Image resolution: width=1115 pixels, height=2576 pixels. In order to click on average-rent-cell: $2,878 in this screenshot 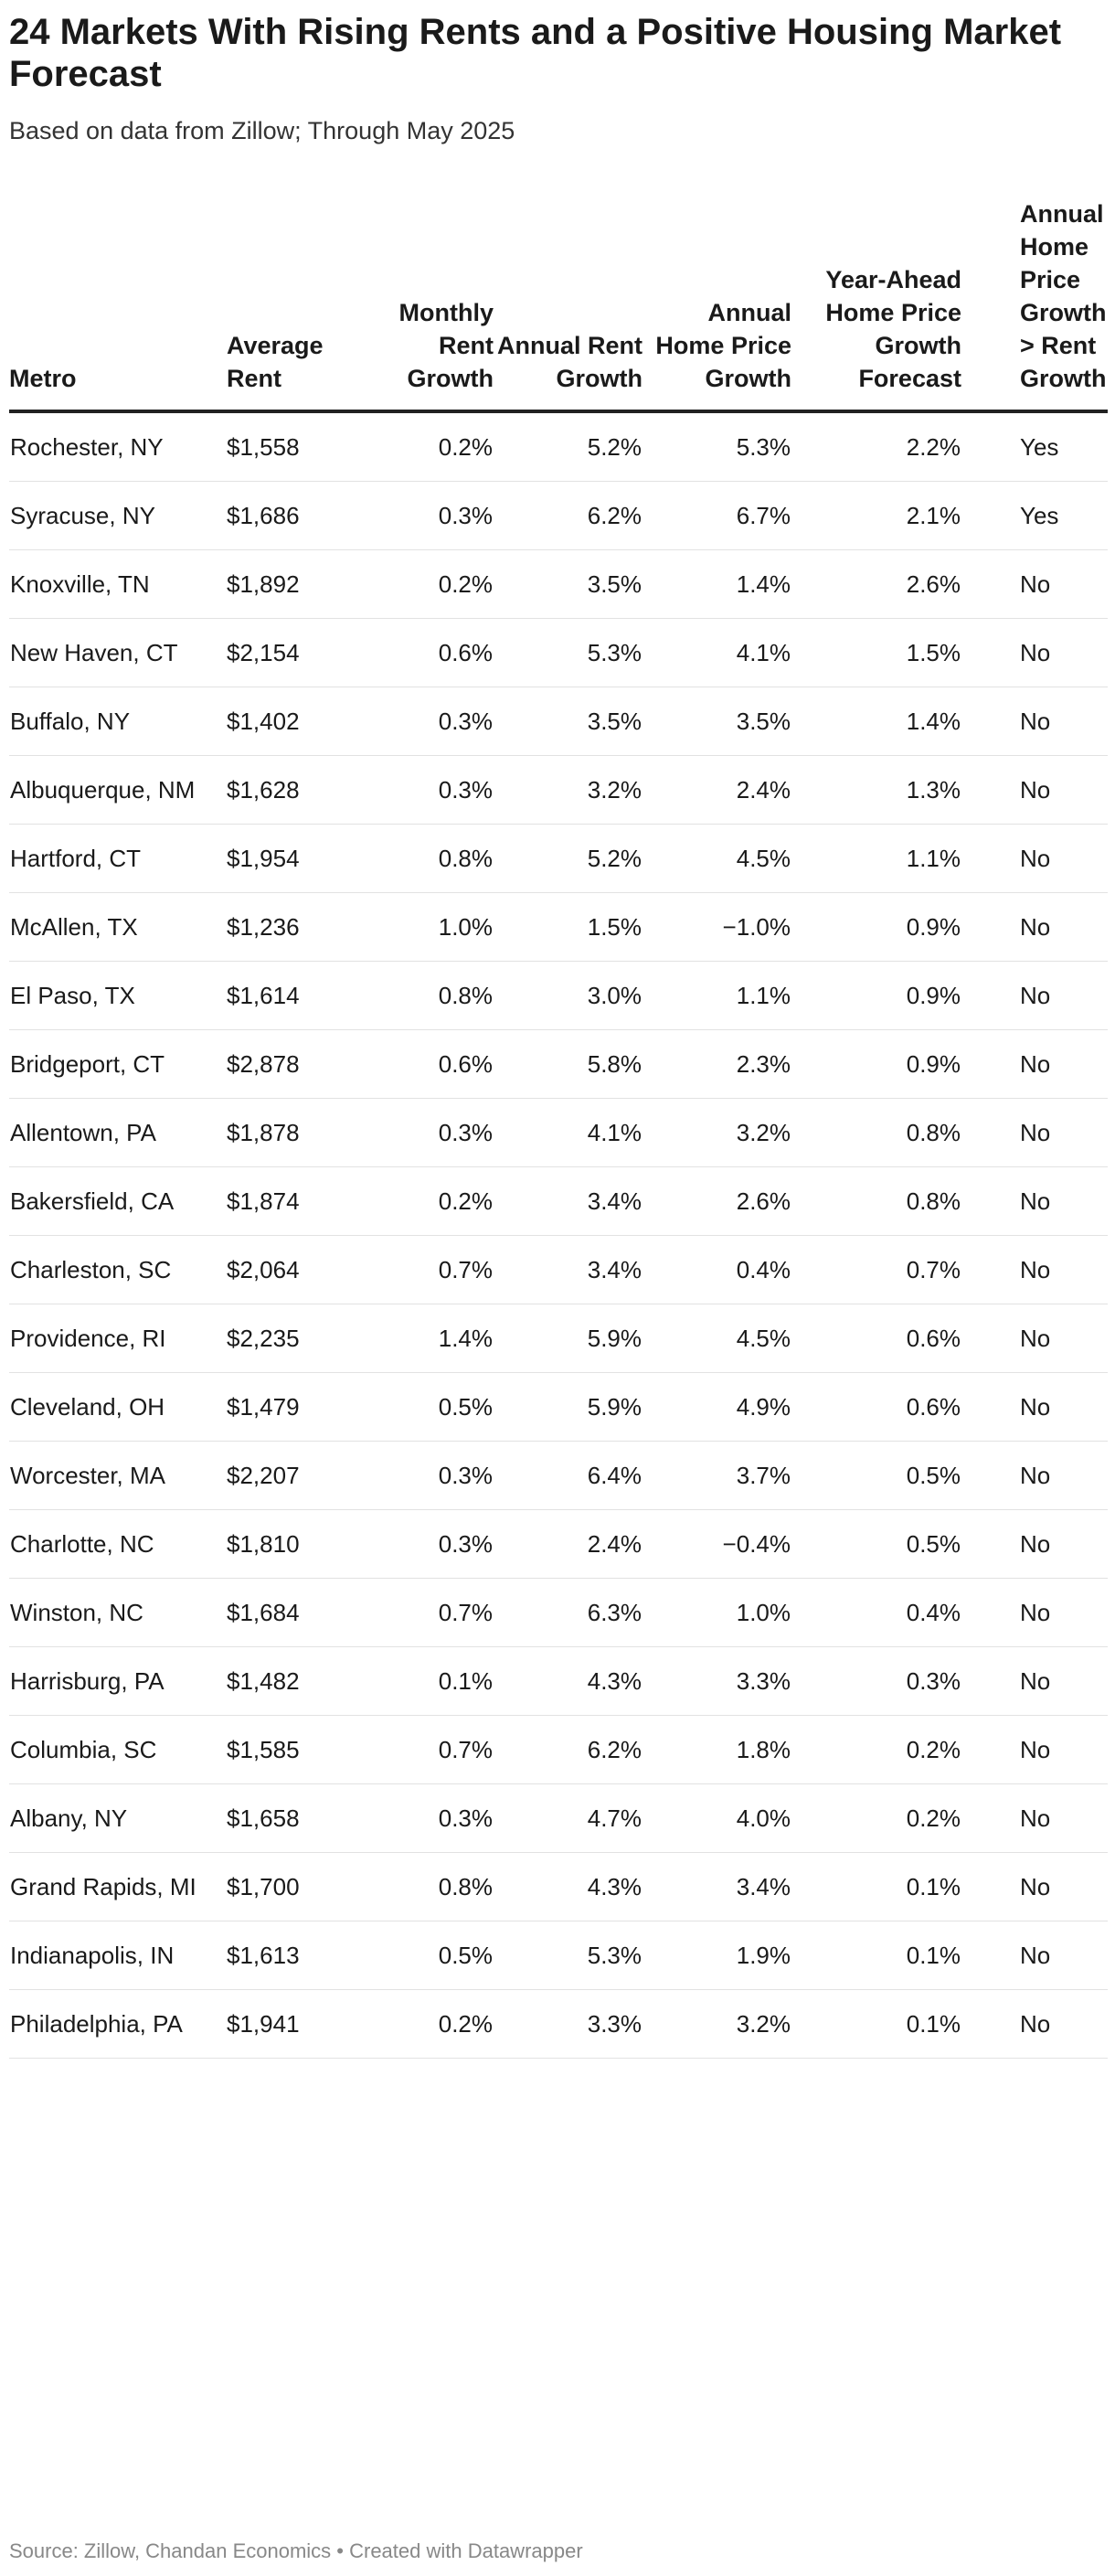, I will do `click(288, 1064)`.